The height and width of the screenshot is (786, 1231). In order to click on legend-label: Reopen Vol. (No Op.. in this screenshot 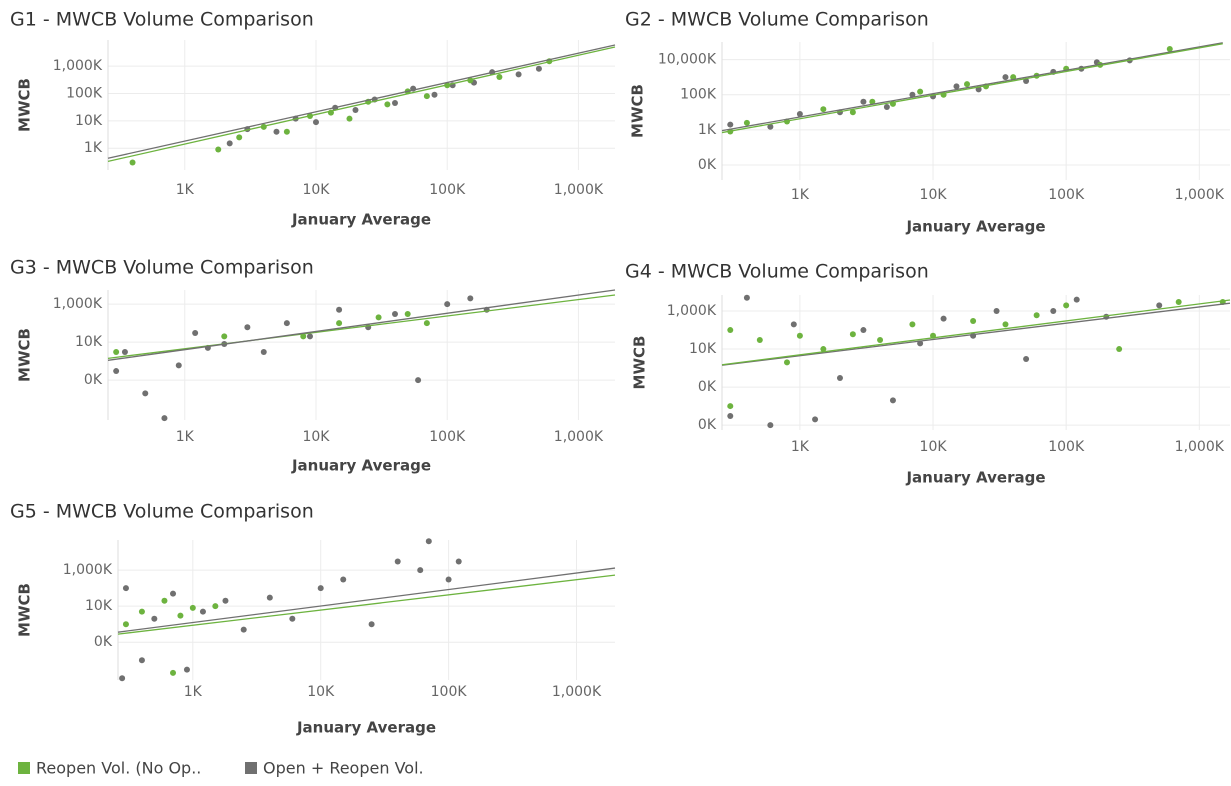, I will do `click(118, 768)`.